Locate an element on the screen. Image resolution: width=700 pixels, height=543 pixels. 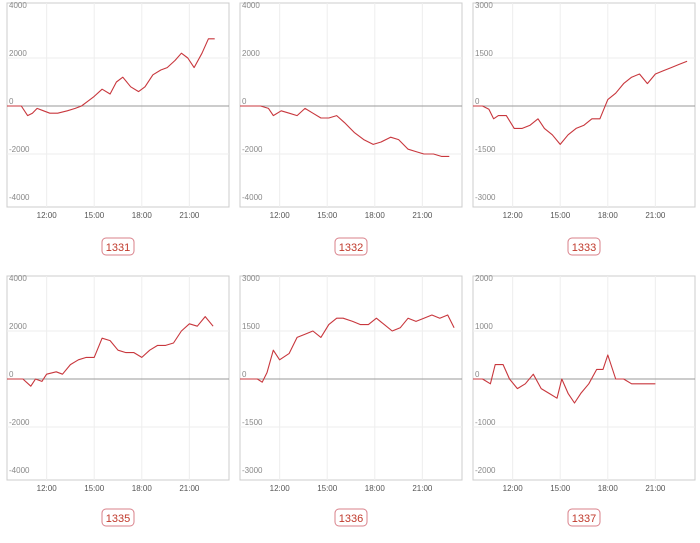
chart-label-text: 1335 is located at coordinates (118, 519).